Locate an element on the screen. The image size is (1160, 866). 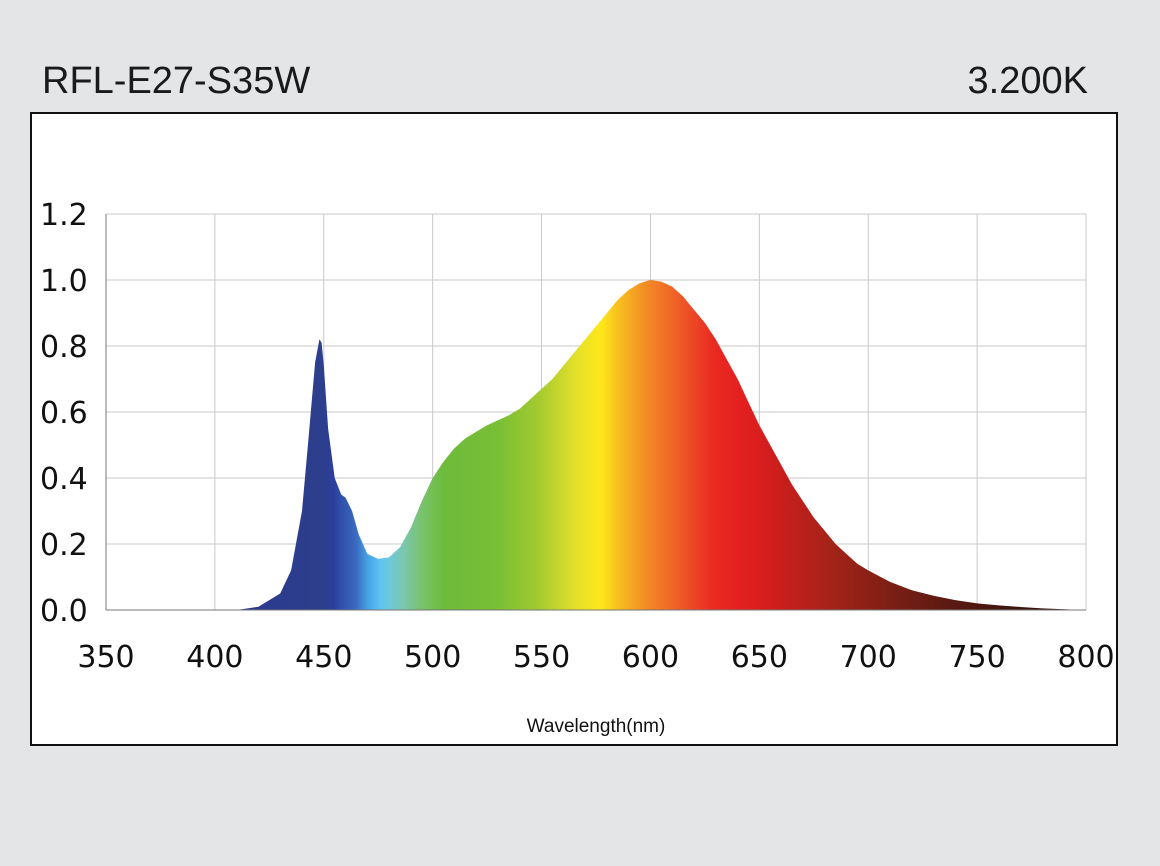
y-tick-label: 0.2 is located at coordinates (64, 545).